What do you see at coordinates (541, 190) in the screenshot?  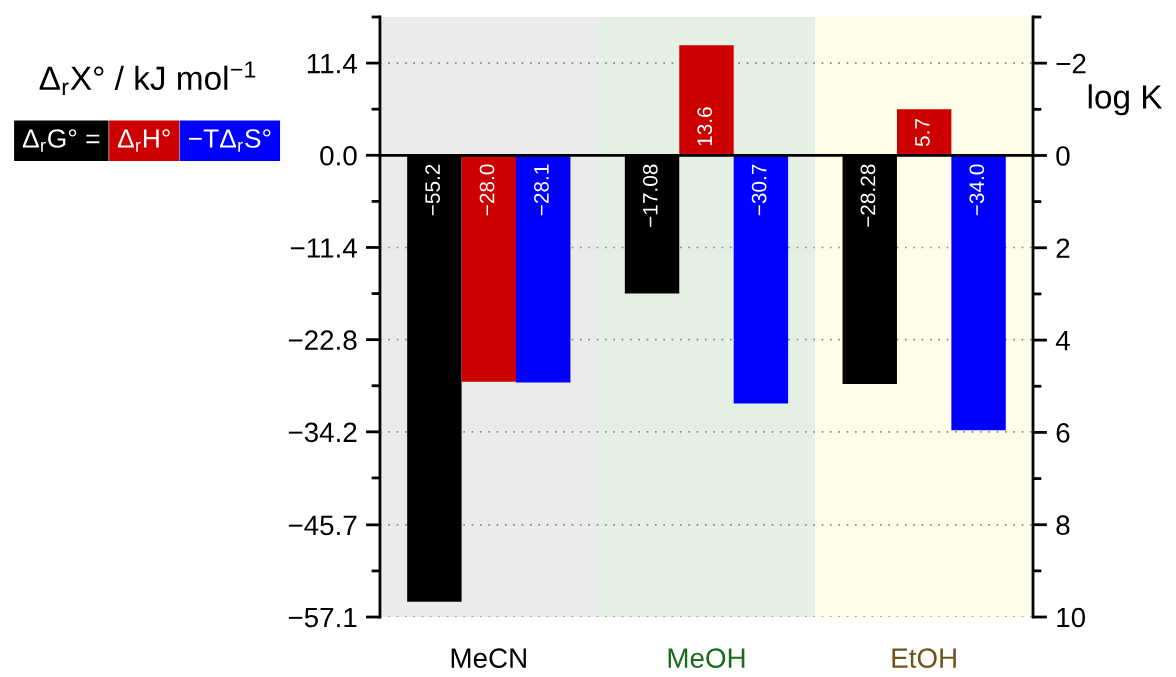 I see `data-label: −28.1` at bounding box center [541, 190].